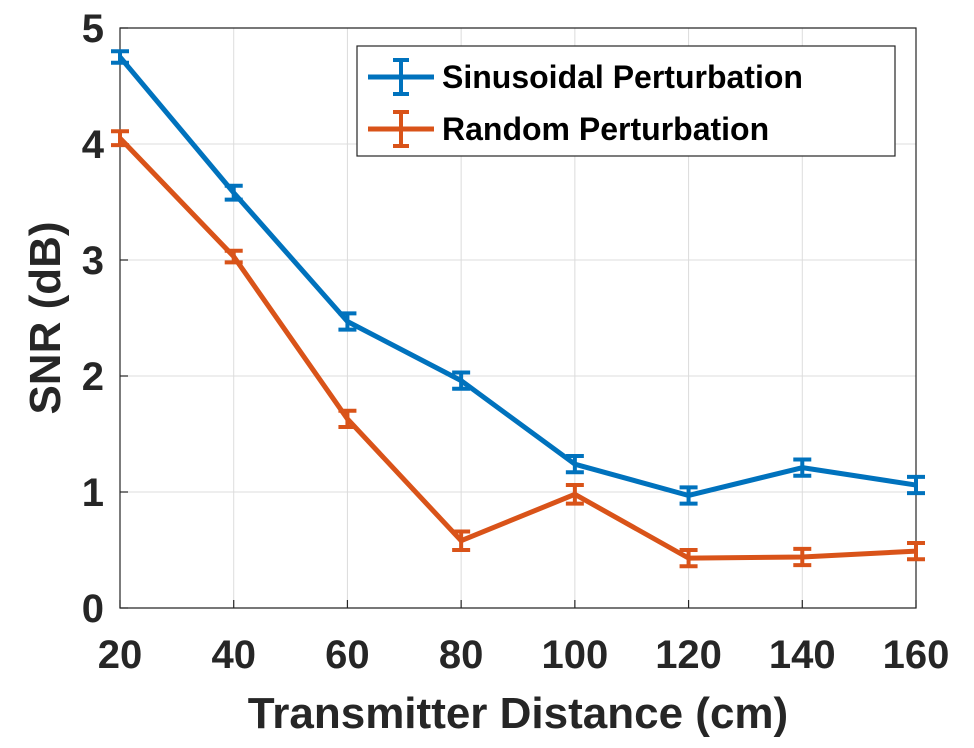  Describe the element at coordinates (120, 655) in the screenshot. I see `x-tick-label: 20` at that location.